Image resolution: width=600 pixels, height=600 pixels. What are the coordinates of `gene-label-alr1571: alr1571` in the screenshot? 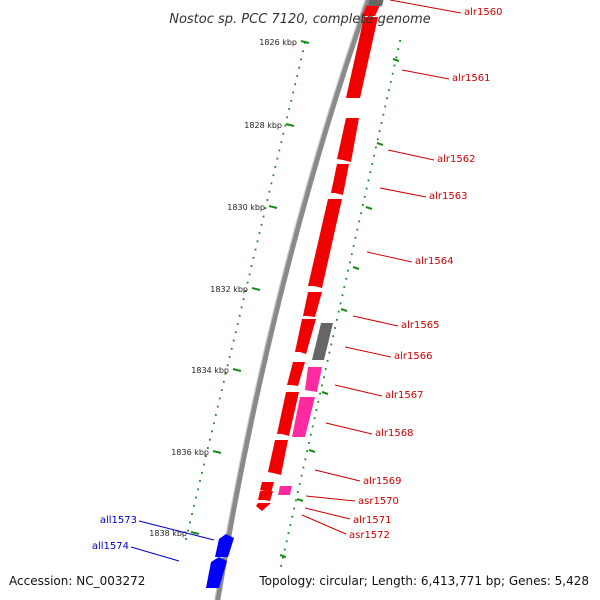 It's located at (372, 520).